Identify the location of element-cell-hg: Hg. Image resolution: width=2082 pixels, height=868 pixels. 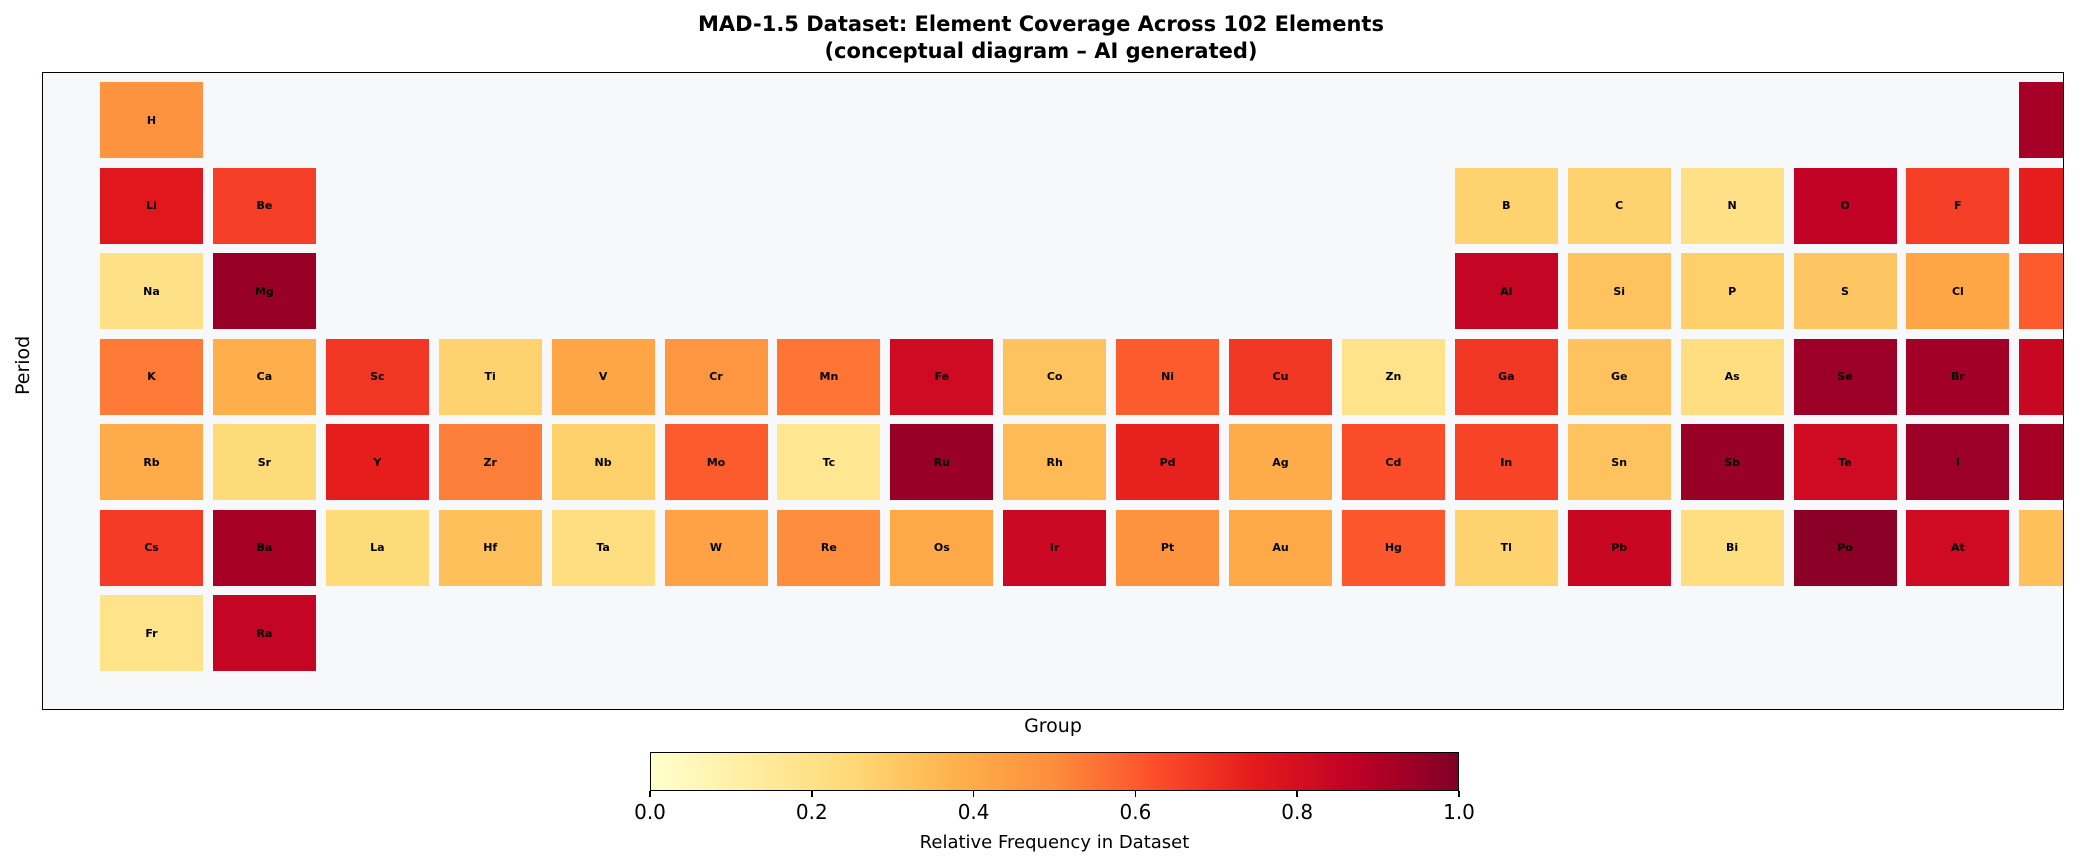
(1393, 547).